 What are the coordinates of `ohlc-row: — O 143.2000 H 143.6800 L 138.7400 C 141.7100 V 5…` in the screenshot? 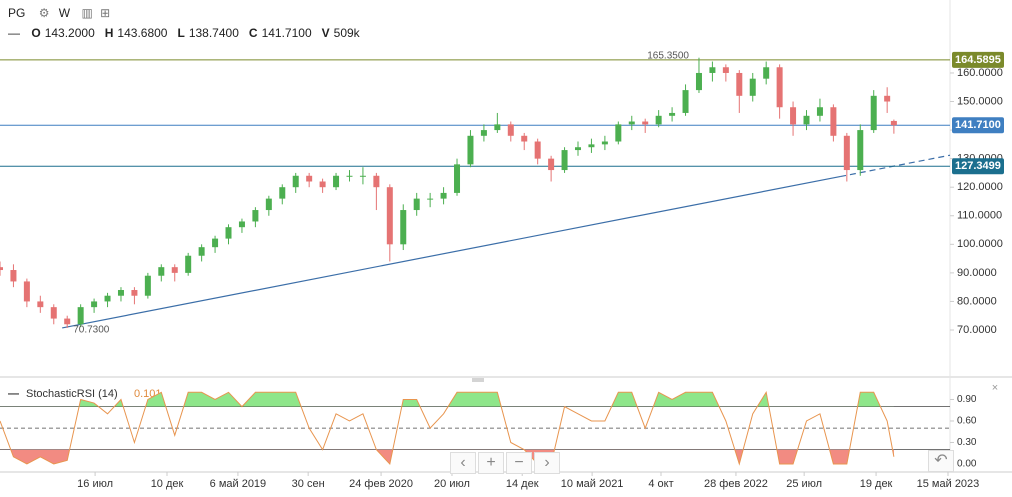 It's located at (189, 33).